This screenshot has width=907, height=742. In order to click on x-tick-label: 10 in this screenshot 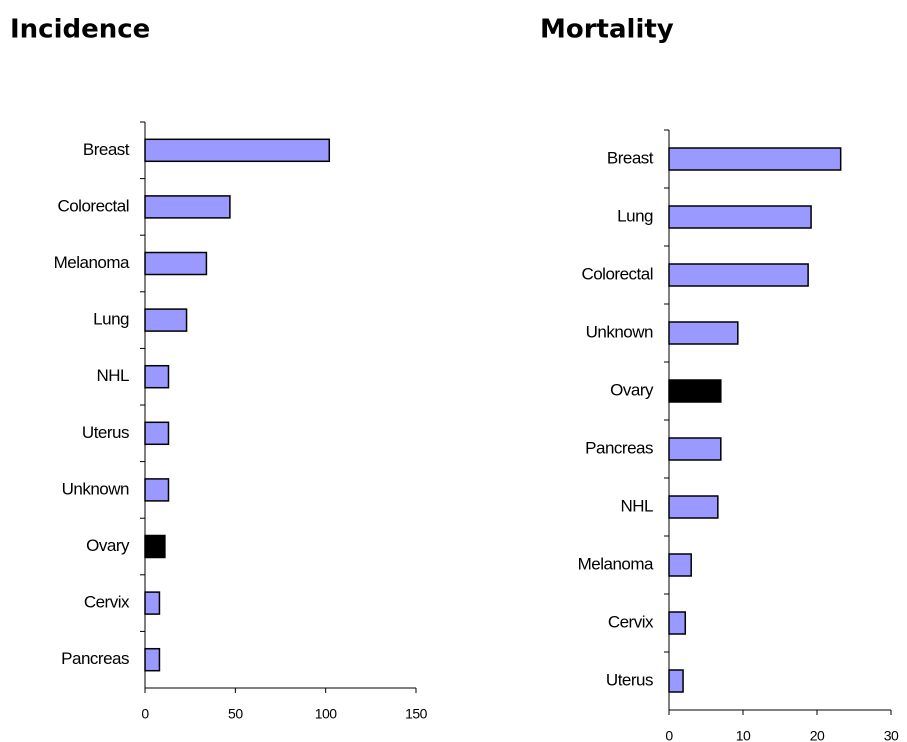, I will do `click(743, 735)`.